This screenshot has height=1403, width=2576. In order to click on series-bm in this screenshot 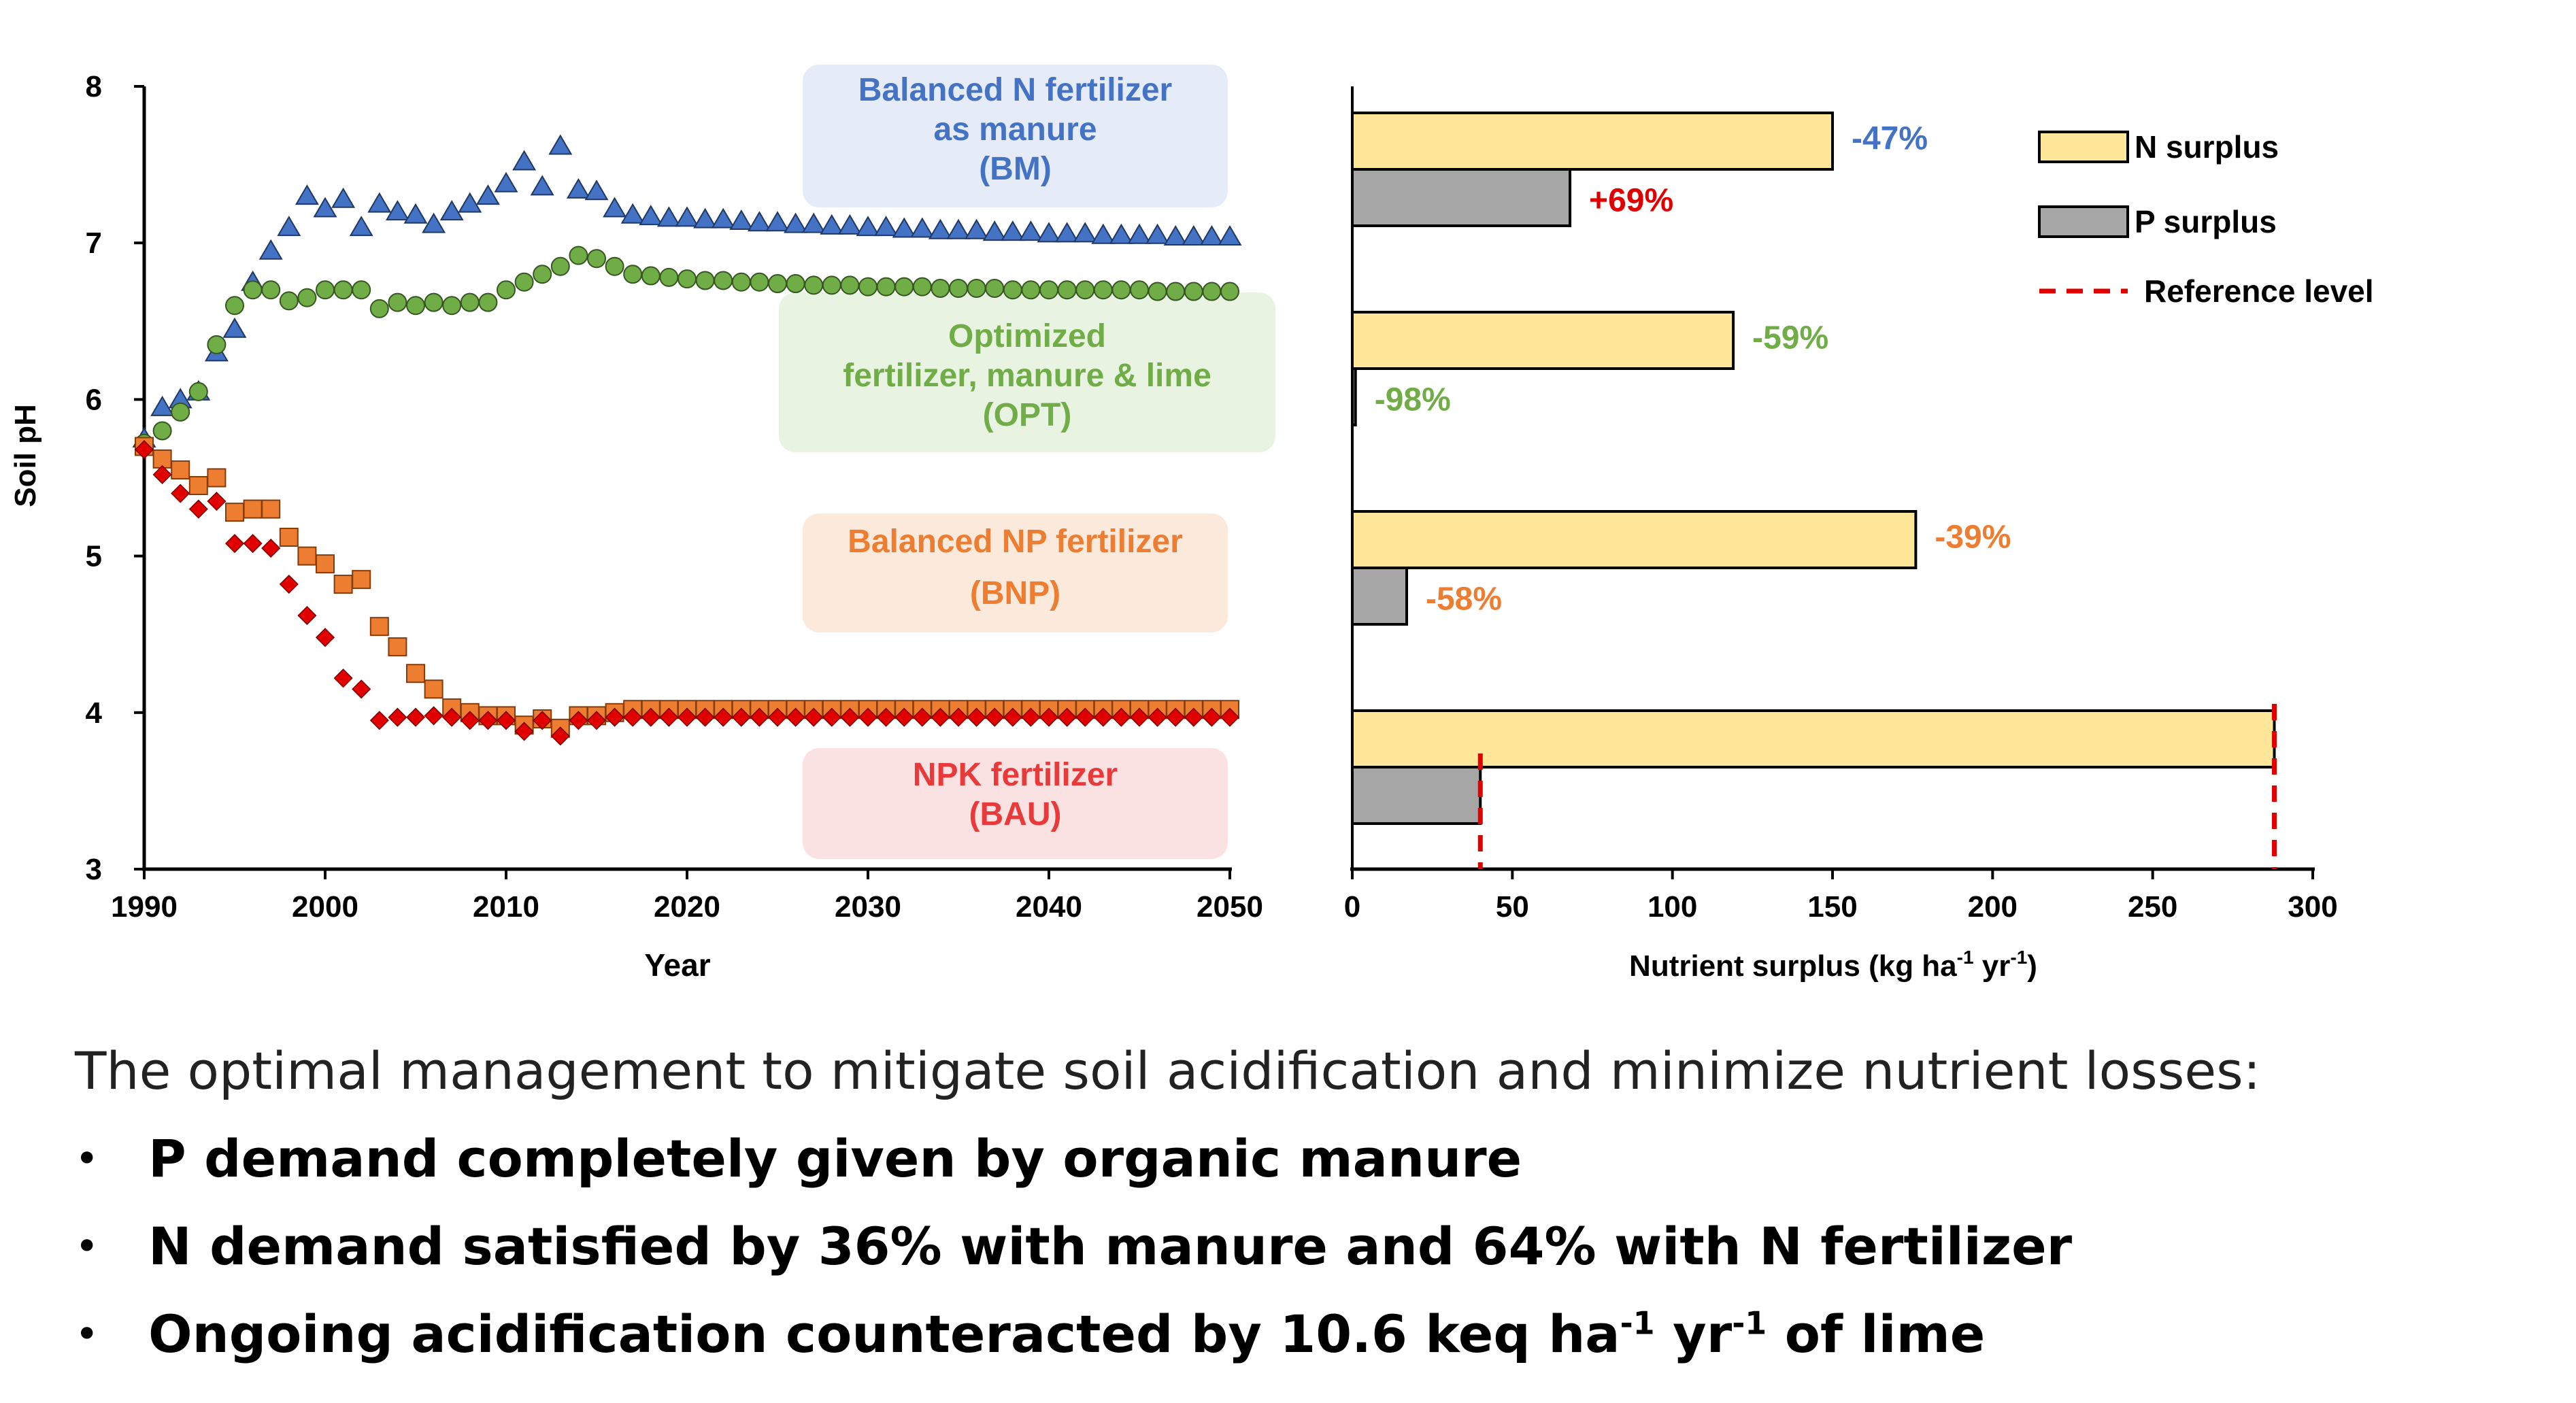, I will do `click(687, 290)`.